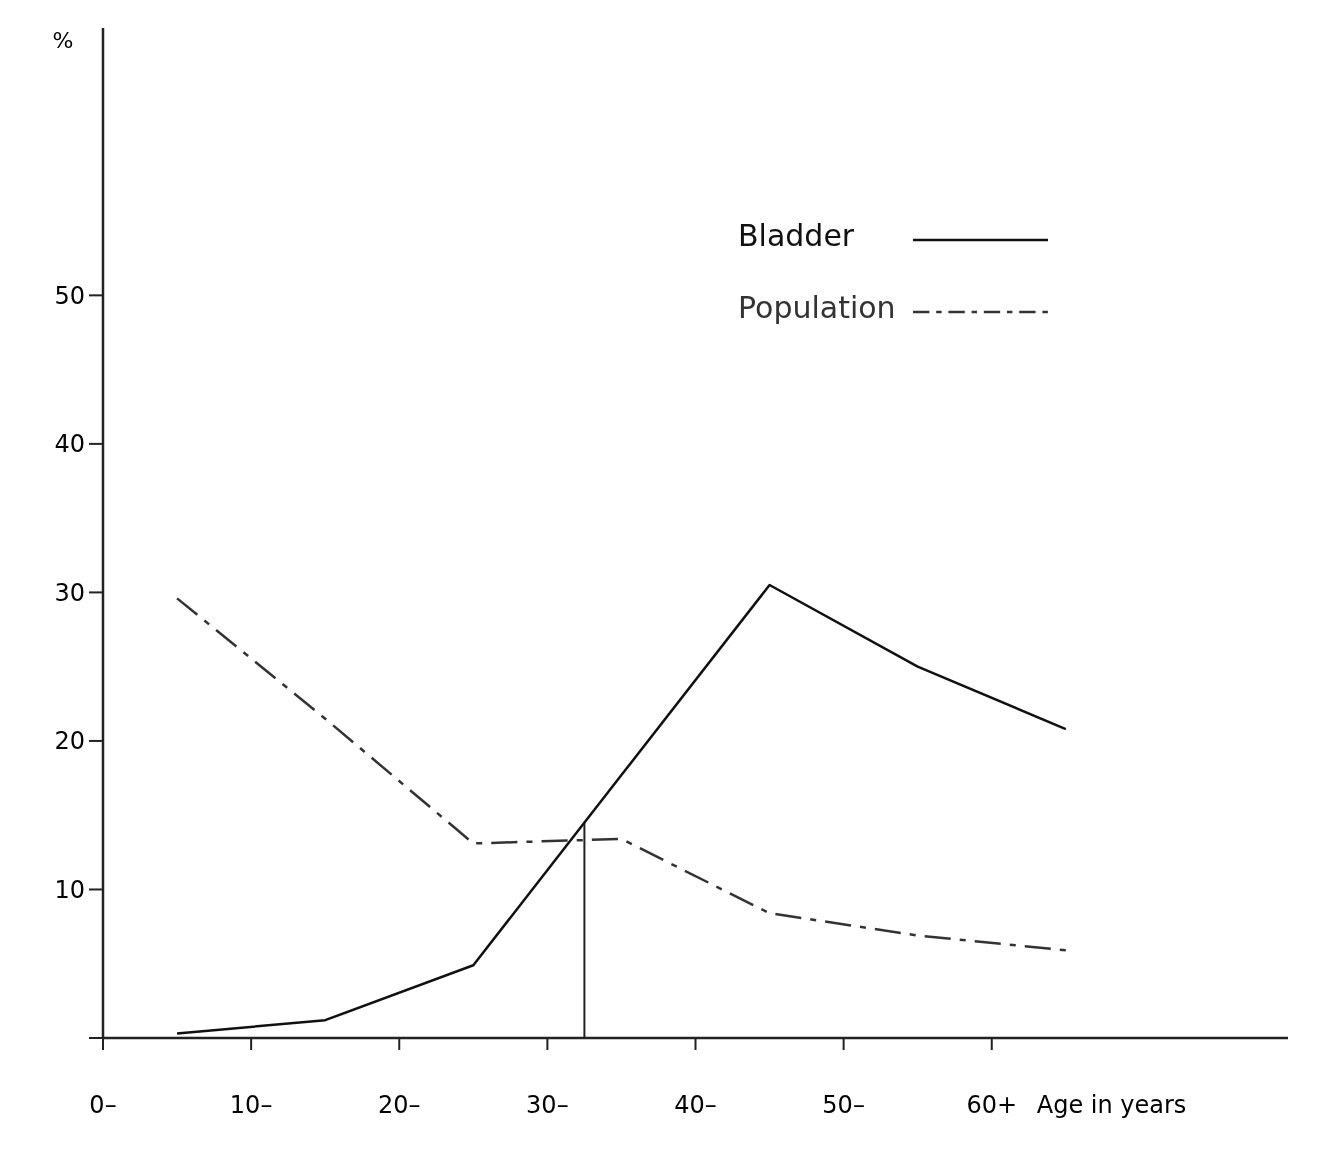 The height and width of the screenshot is (1166, 1338). Describe the element at coordinates (69, 592) in the screenshot. I see `y-tick-label: 30` at that location.